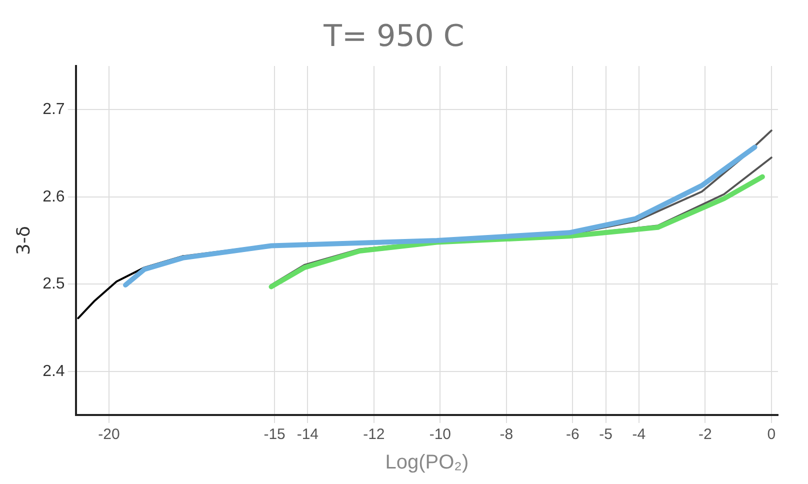  What do you see at coordinates (53, 371) in the screenshot?
I see `y-tick-label: 2.4` at bounding box center [53, 371].